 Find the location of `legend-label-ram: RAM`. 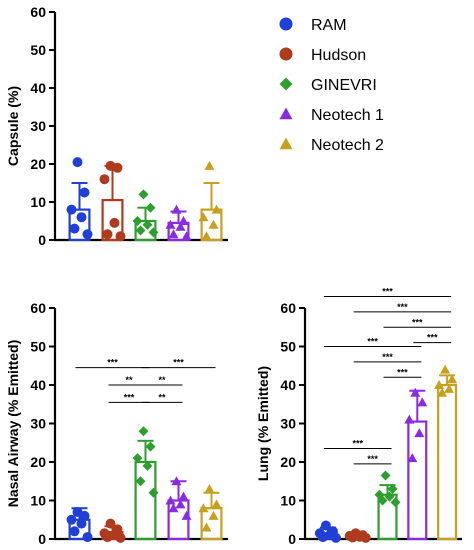

legend-label-ram: RAM is located at coordinates (329, 25).